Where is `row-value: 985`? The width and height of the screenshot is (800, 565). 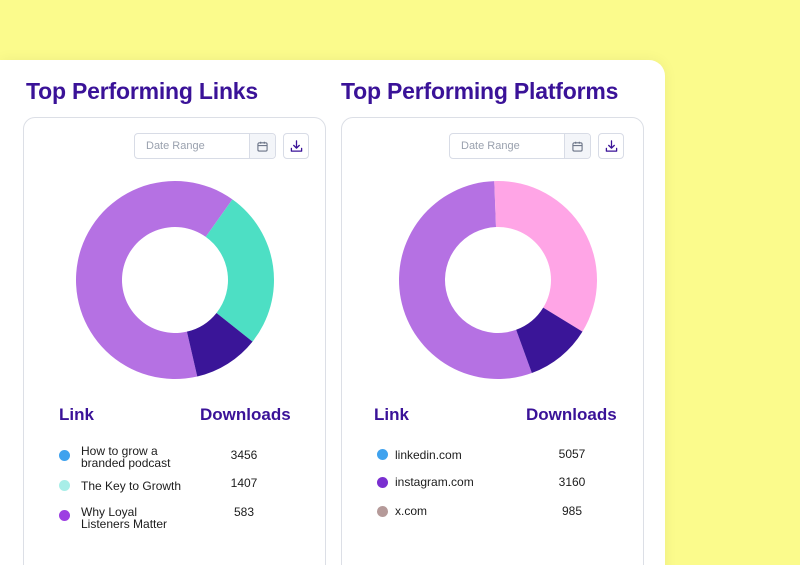
row-value: 985 is located at coordinates (572, 511).